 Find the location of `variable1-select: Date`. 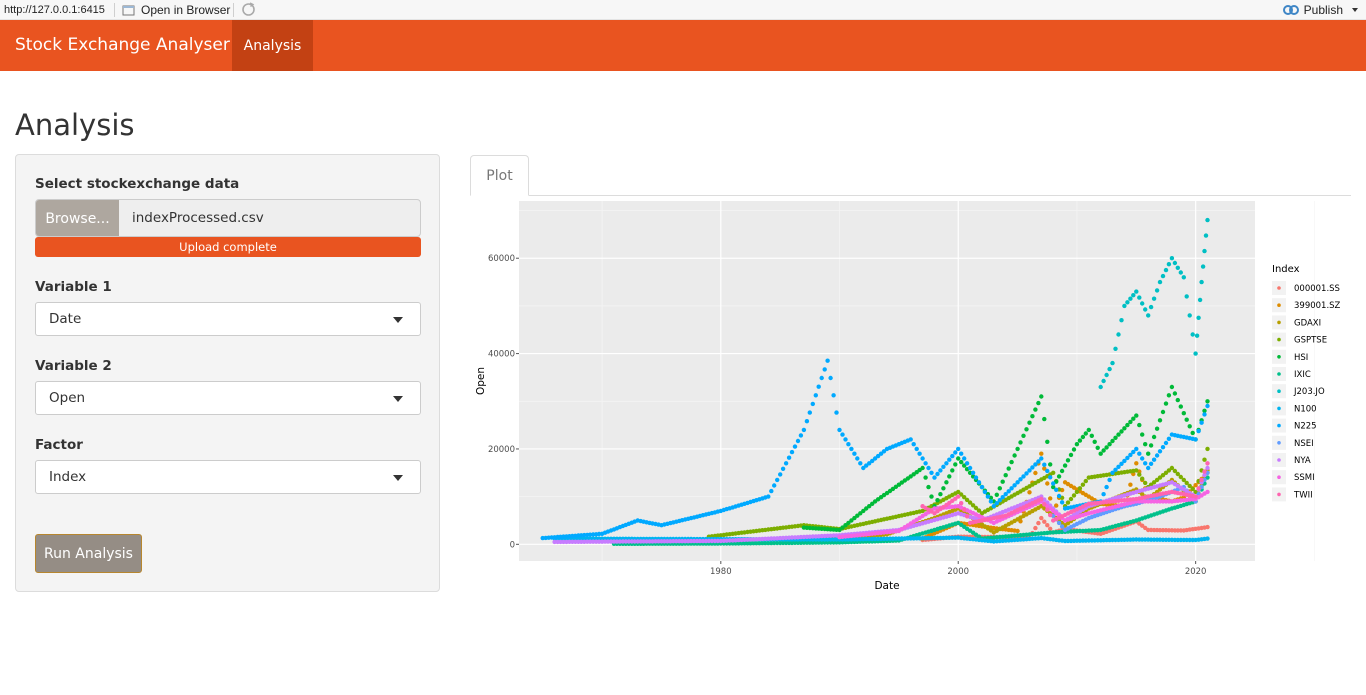

variable1-select: Date is located at coordinates (228, 319).